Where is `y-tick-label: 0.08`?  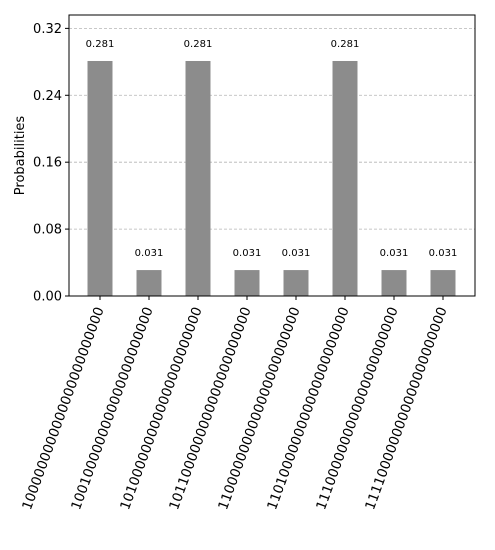 y-tick-label: 0.08 is located at coordinates (47, 230).